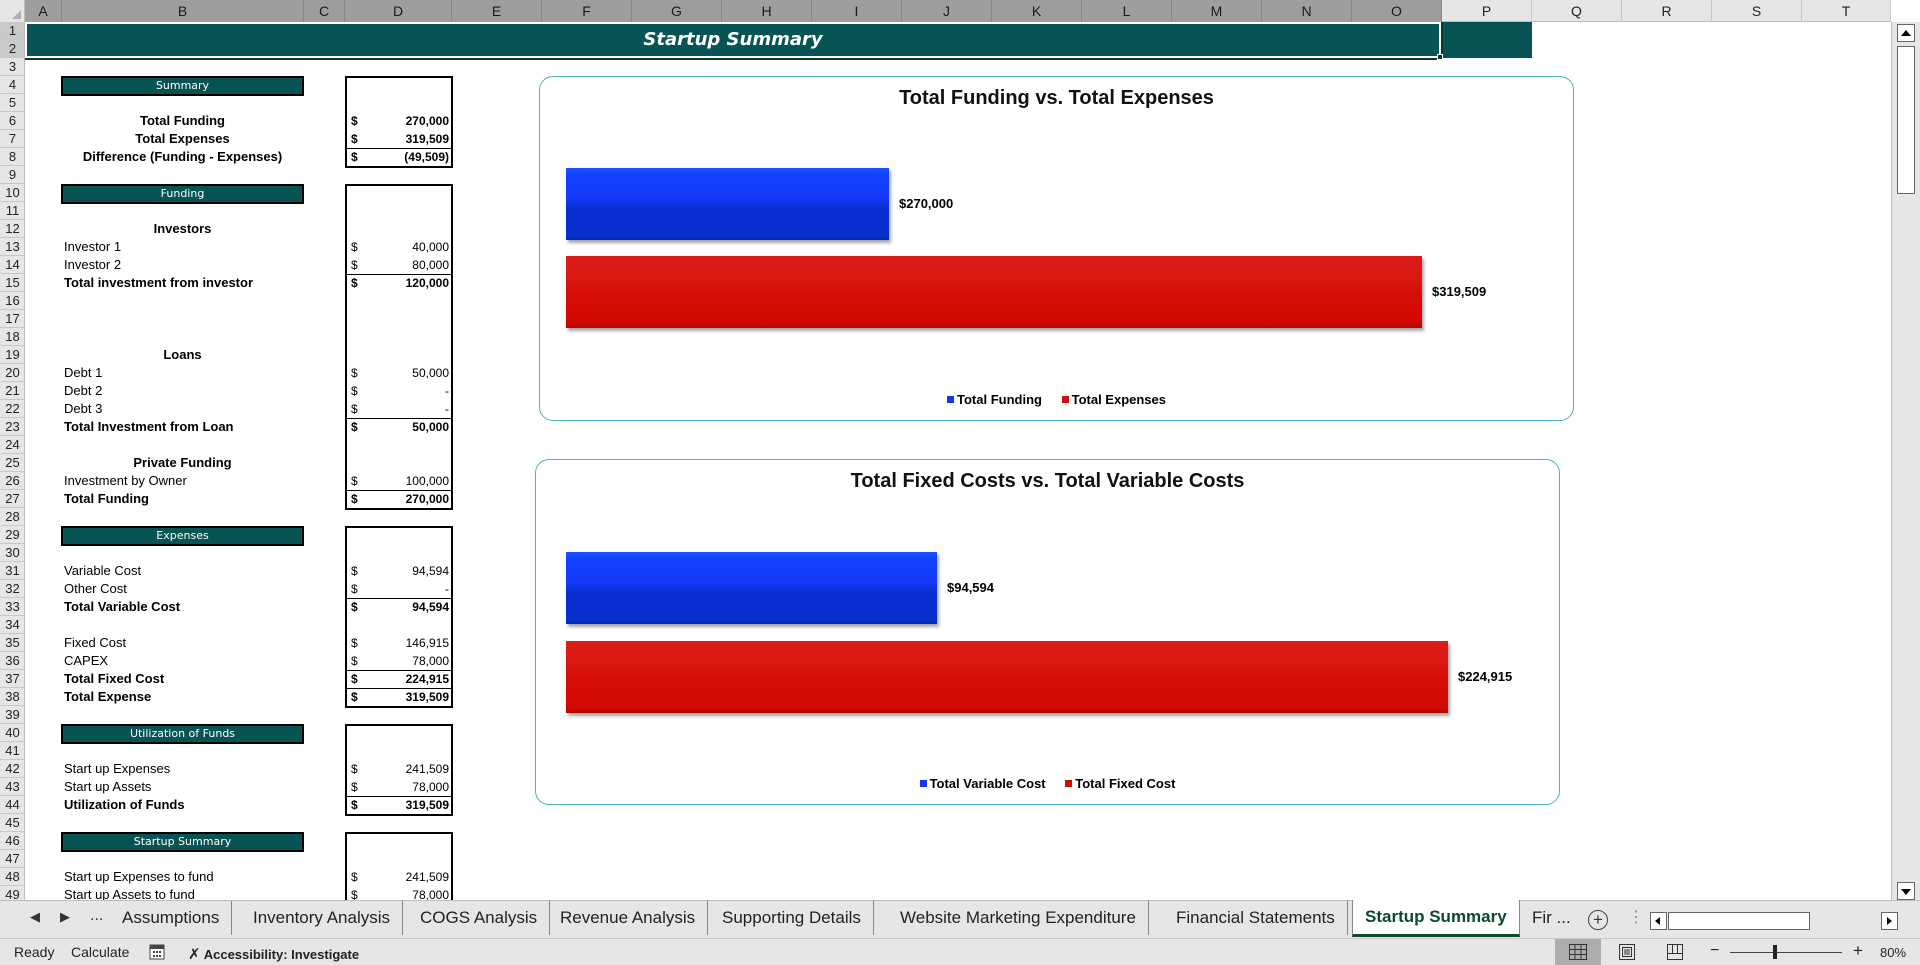 Image resolution: width=1920 pixels, height=965 pixels. I want to click on zoom-level: 80%, so click(1893, 952).